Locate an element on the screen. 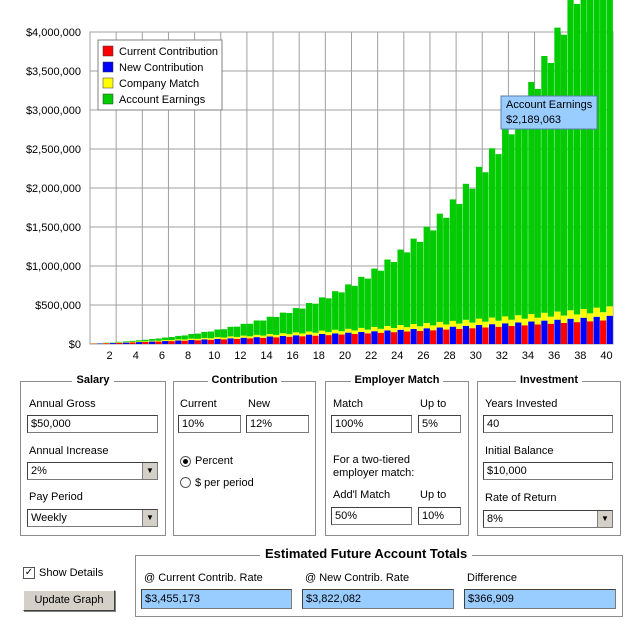  show-details-label: Show Details is located at coordinates (71, 573).